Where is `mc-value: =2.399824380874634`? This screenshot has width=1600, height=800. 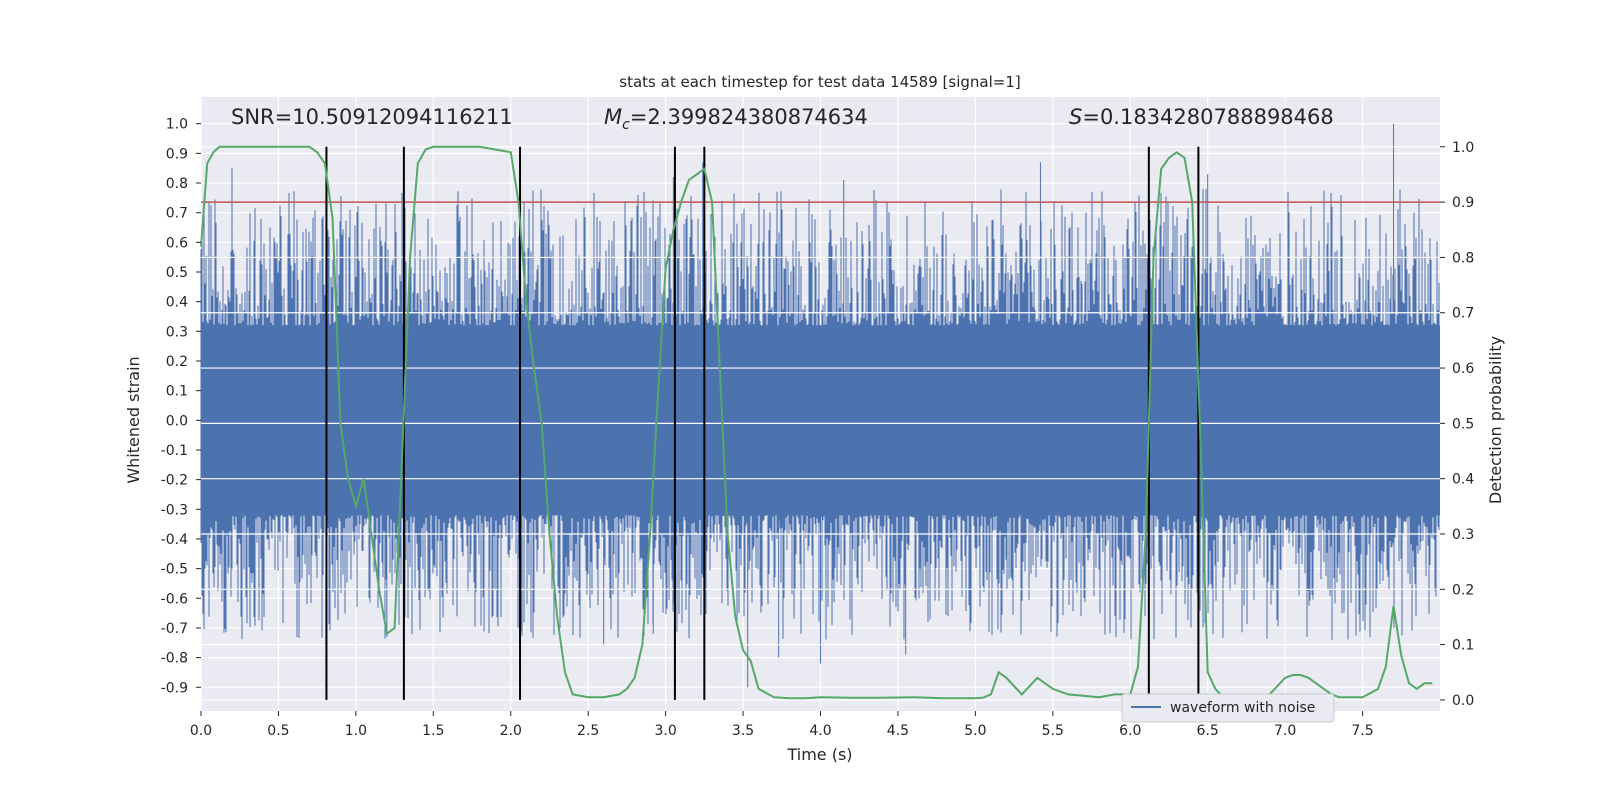
mc-value: =2.399824380874634 is located at coordinates (749, 117).